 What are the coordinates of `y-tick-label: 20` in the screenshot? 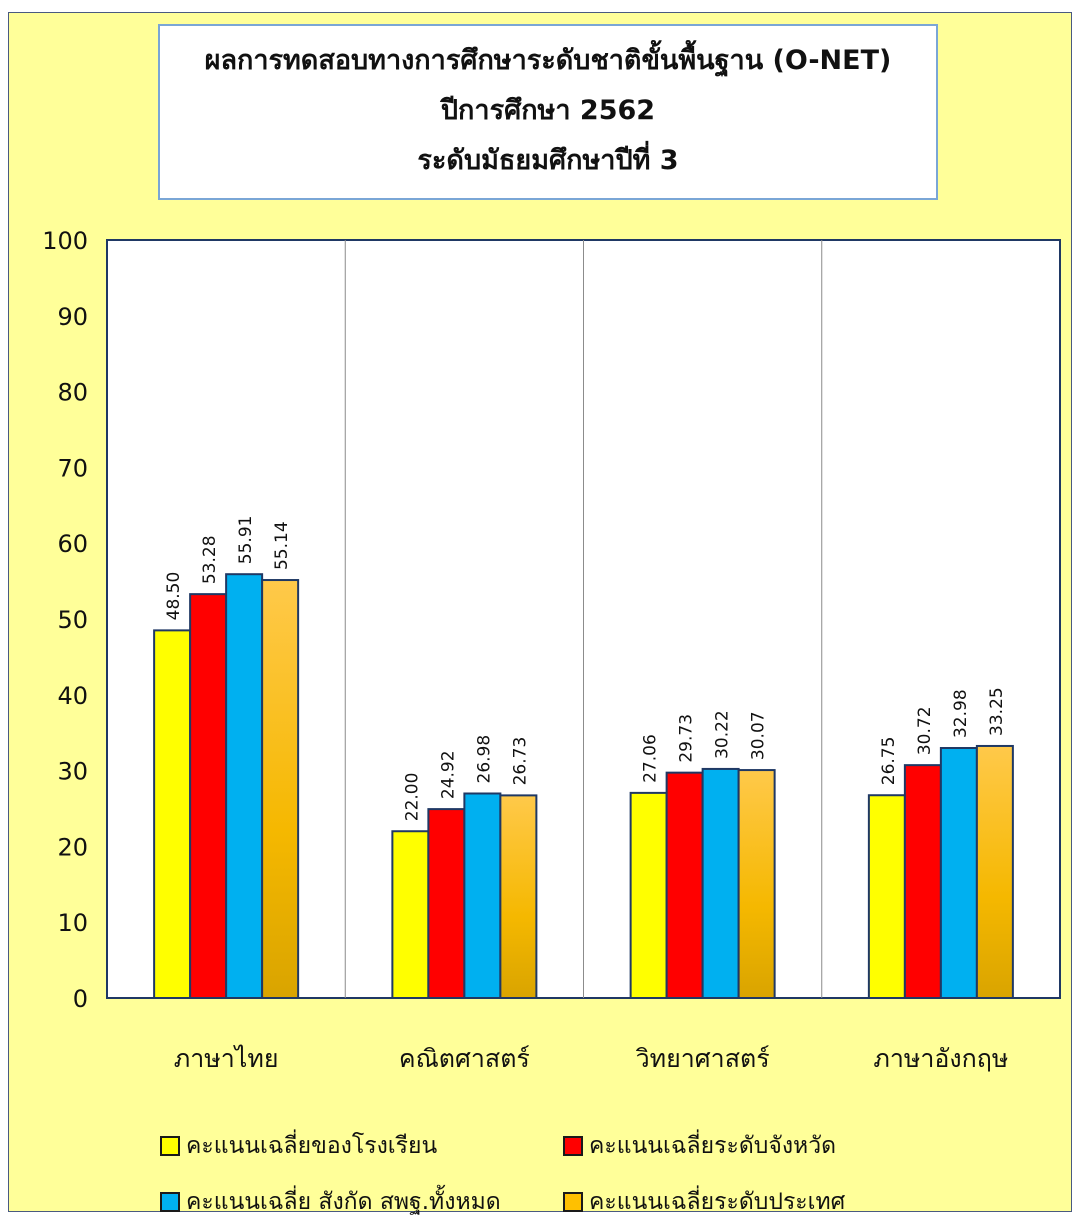 It's located at (72, 847).